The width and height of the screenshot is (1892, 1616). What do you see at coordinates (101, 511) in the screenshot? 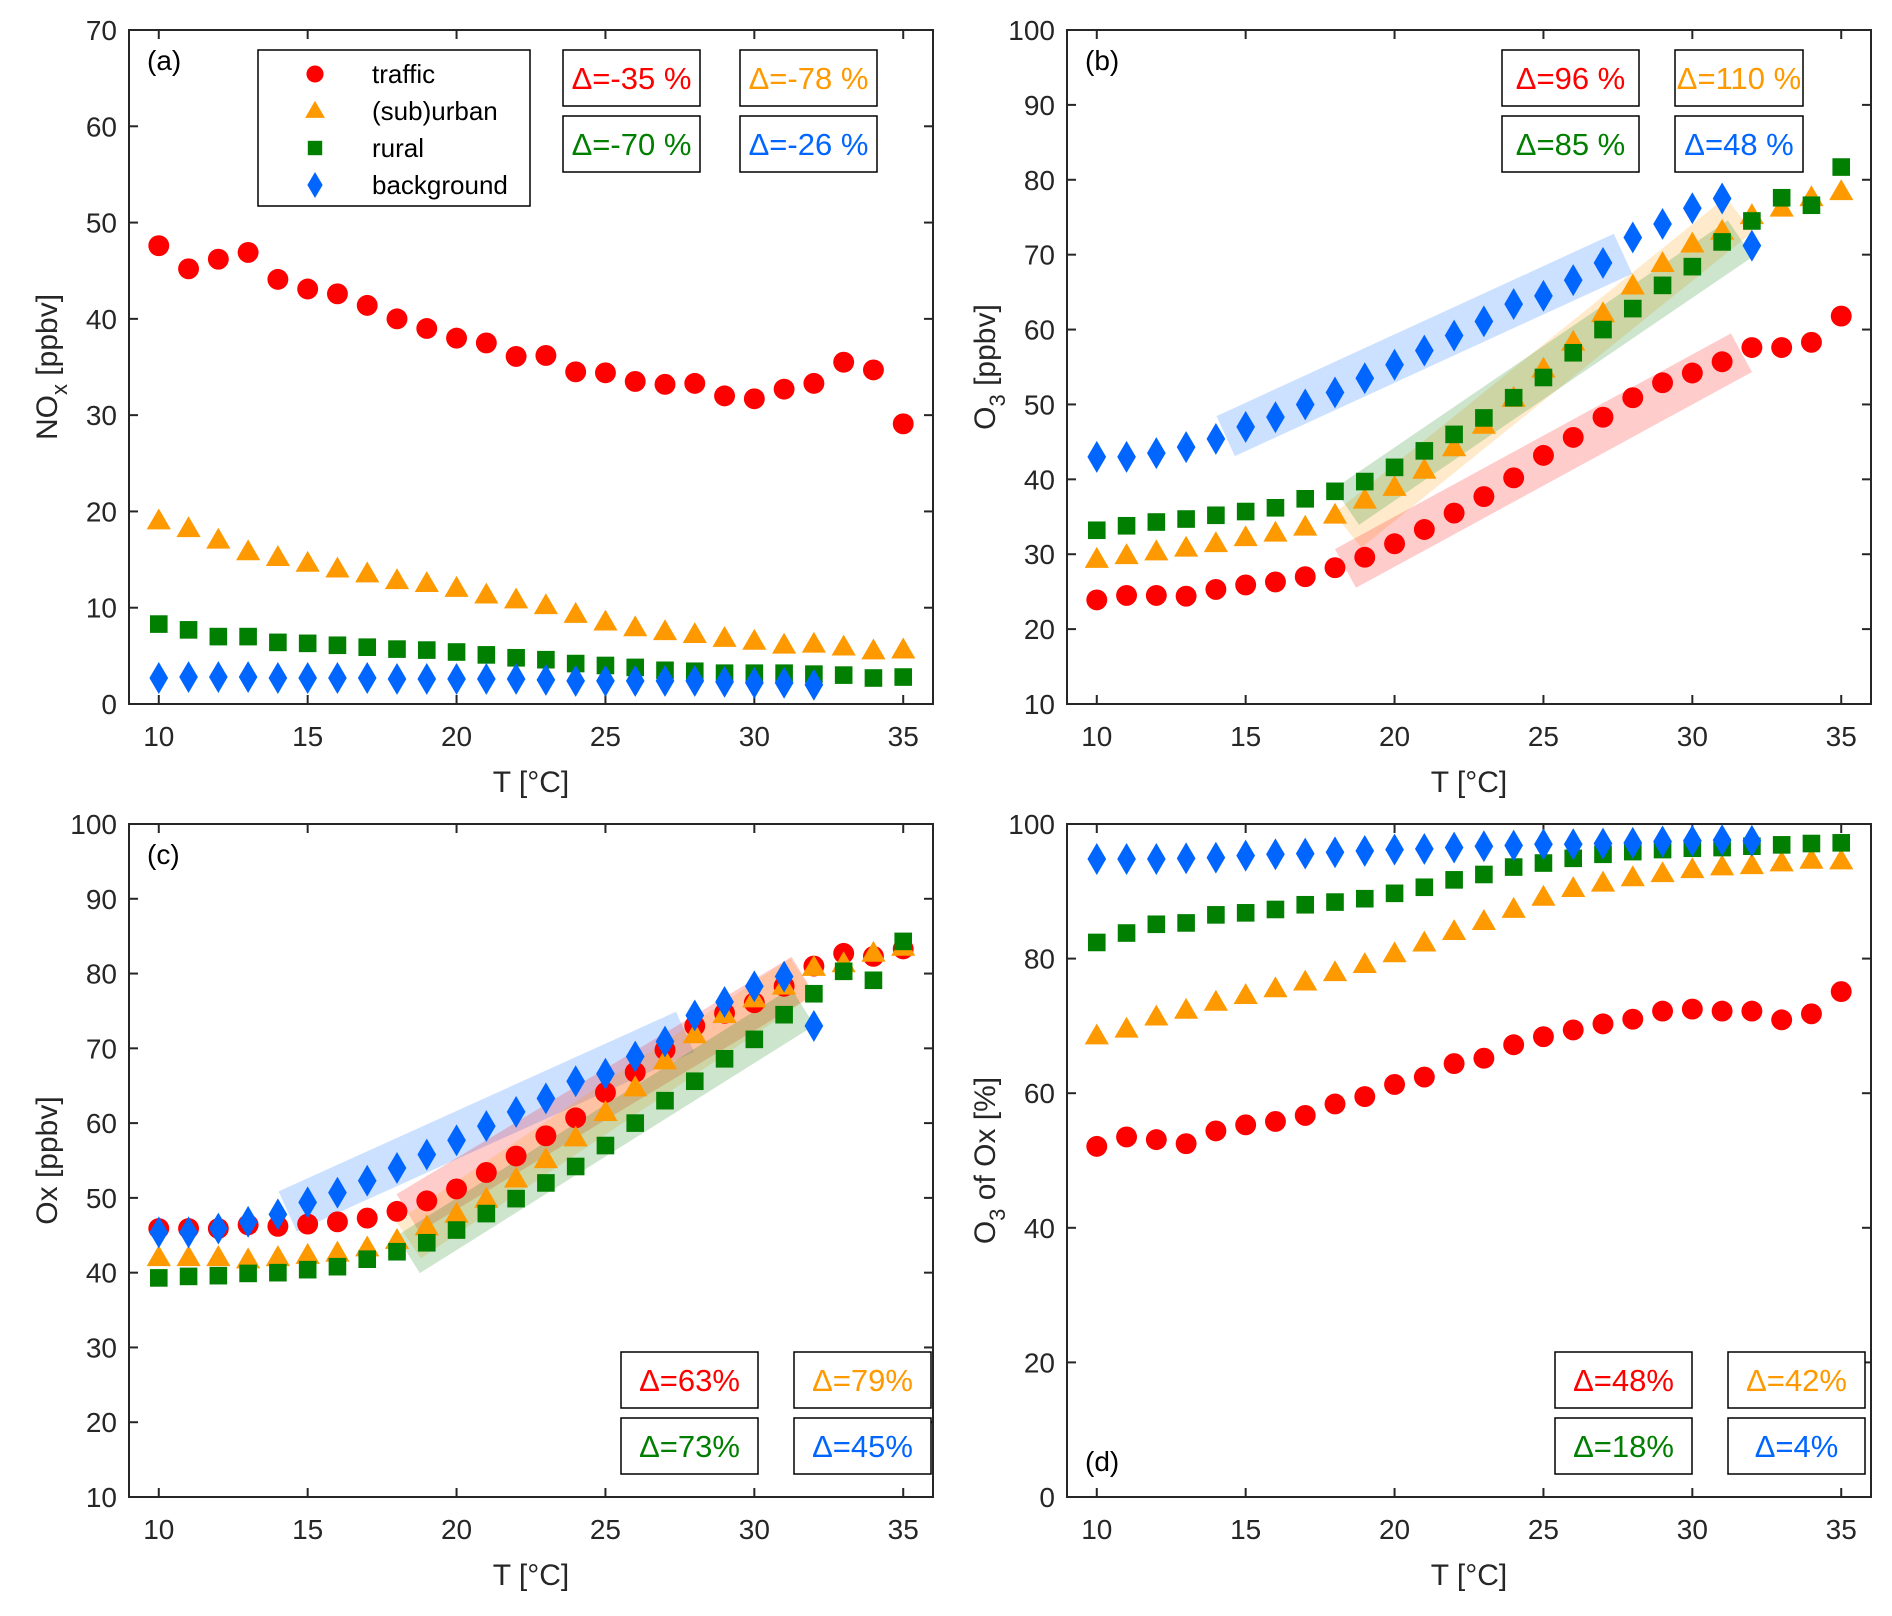
I see `y-tick-label: 20` at bounding box center [101, 511].